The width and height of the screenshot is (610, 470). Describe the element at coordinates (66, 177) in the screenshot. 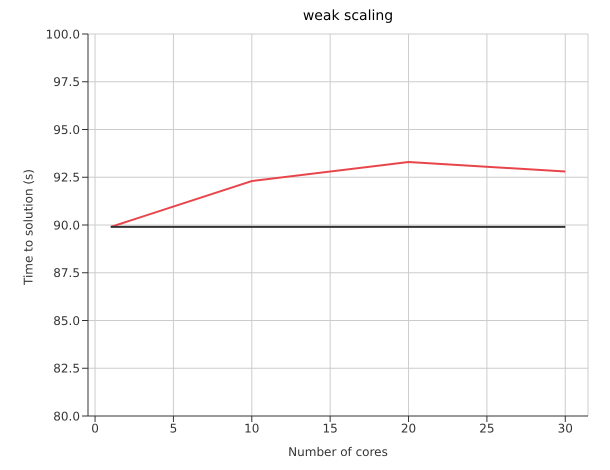

I see `y-tick-label: 92.5` at that location.